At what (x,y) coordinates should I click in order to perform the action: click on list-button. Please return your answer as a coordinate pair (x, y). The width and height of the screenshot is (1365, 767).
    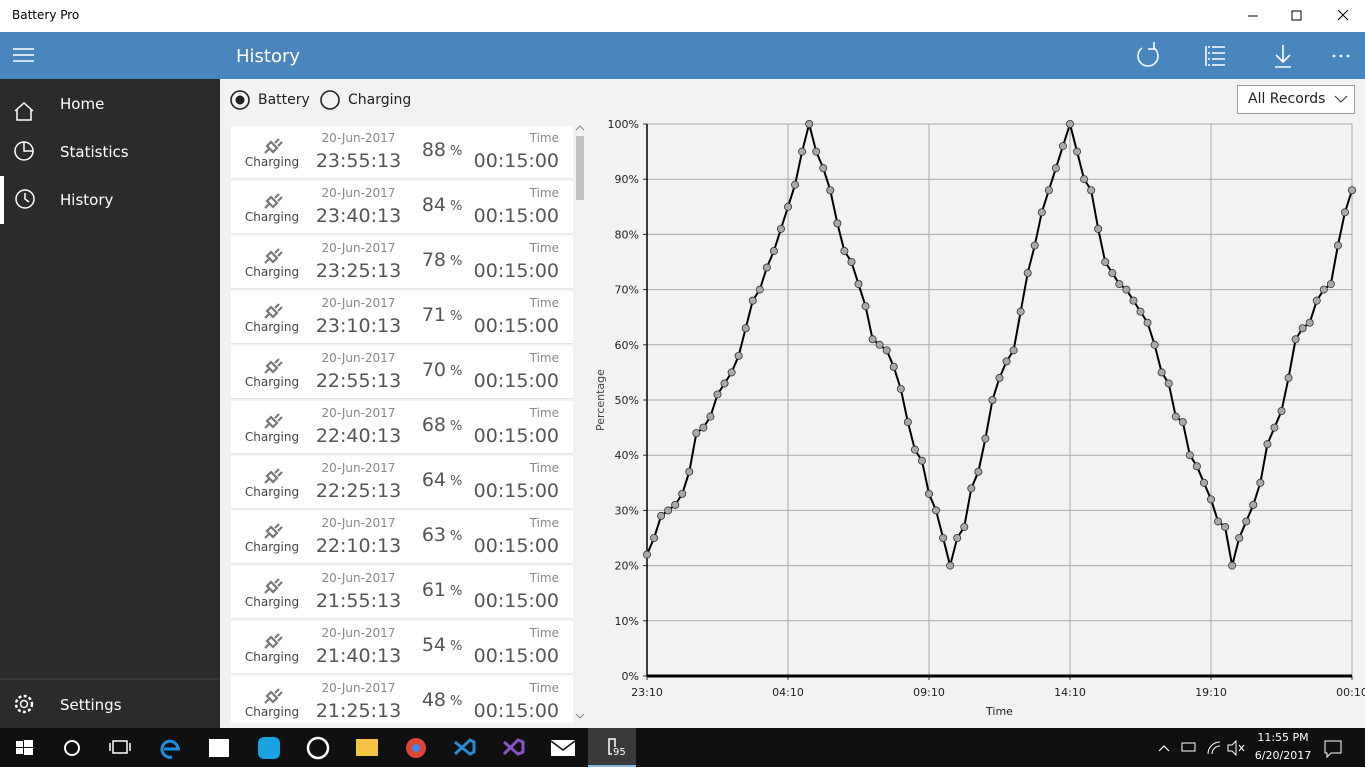
    Looking at the image, I should click on (1215, 56).